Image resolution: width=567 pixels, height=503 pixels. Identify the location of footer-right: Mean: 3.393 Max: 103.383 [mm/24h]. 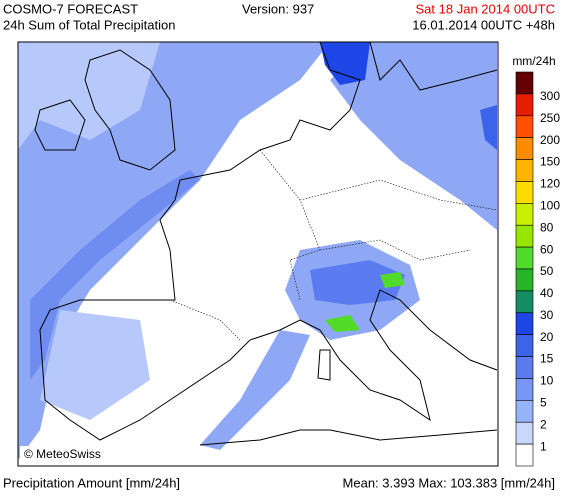
(449, 482).